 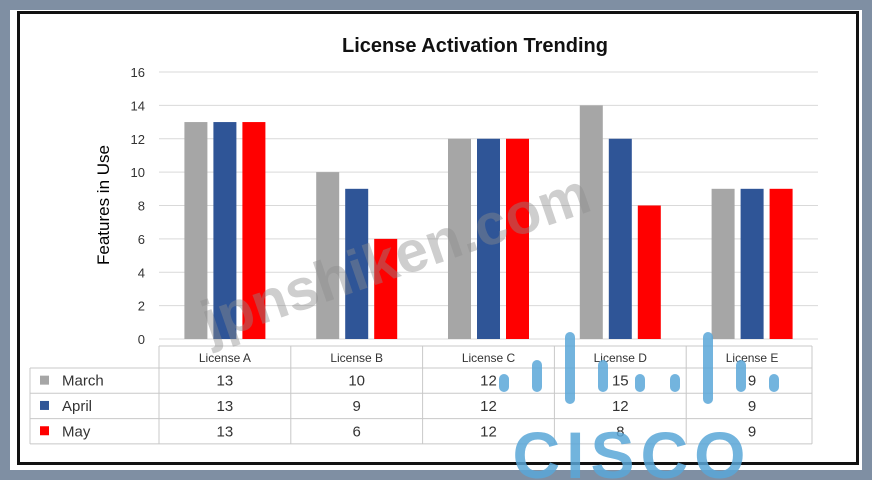 What do you see at coordinates (356, 358) in the screenshot?
I see `category-label: License B` at bounding box center [356, 358].